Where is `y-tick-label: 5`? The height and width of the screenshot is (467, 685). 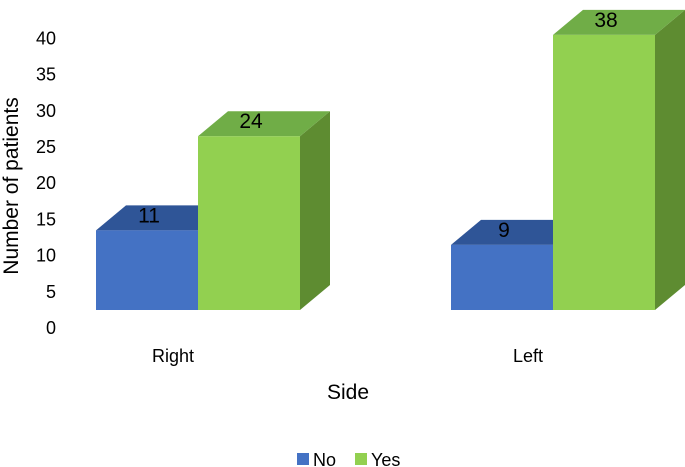 y-tick-label: 5 is located at coordinates (51, 292).